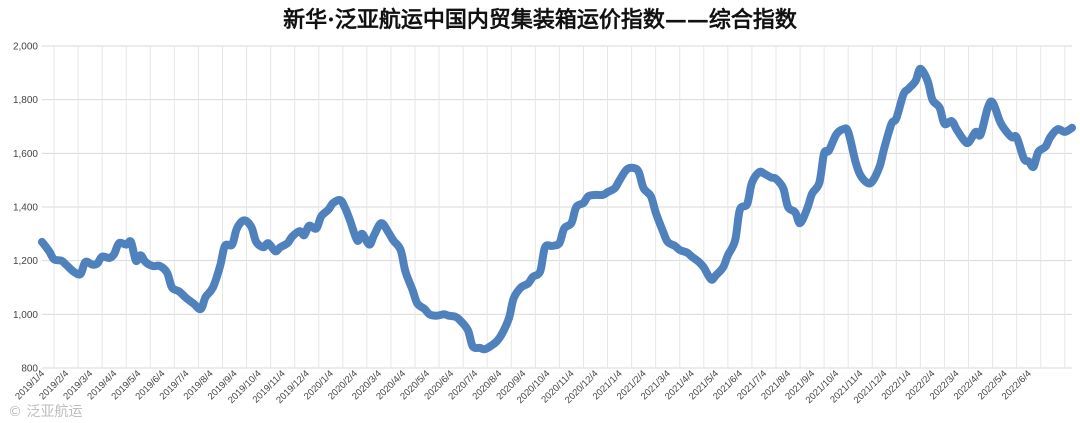 The height and width of the screenshot is (423, 1080). I want to click on y-tick-label: 800, so click(29, 369).